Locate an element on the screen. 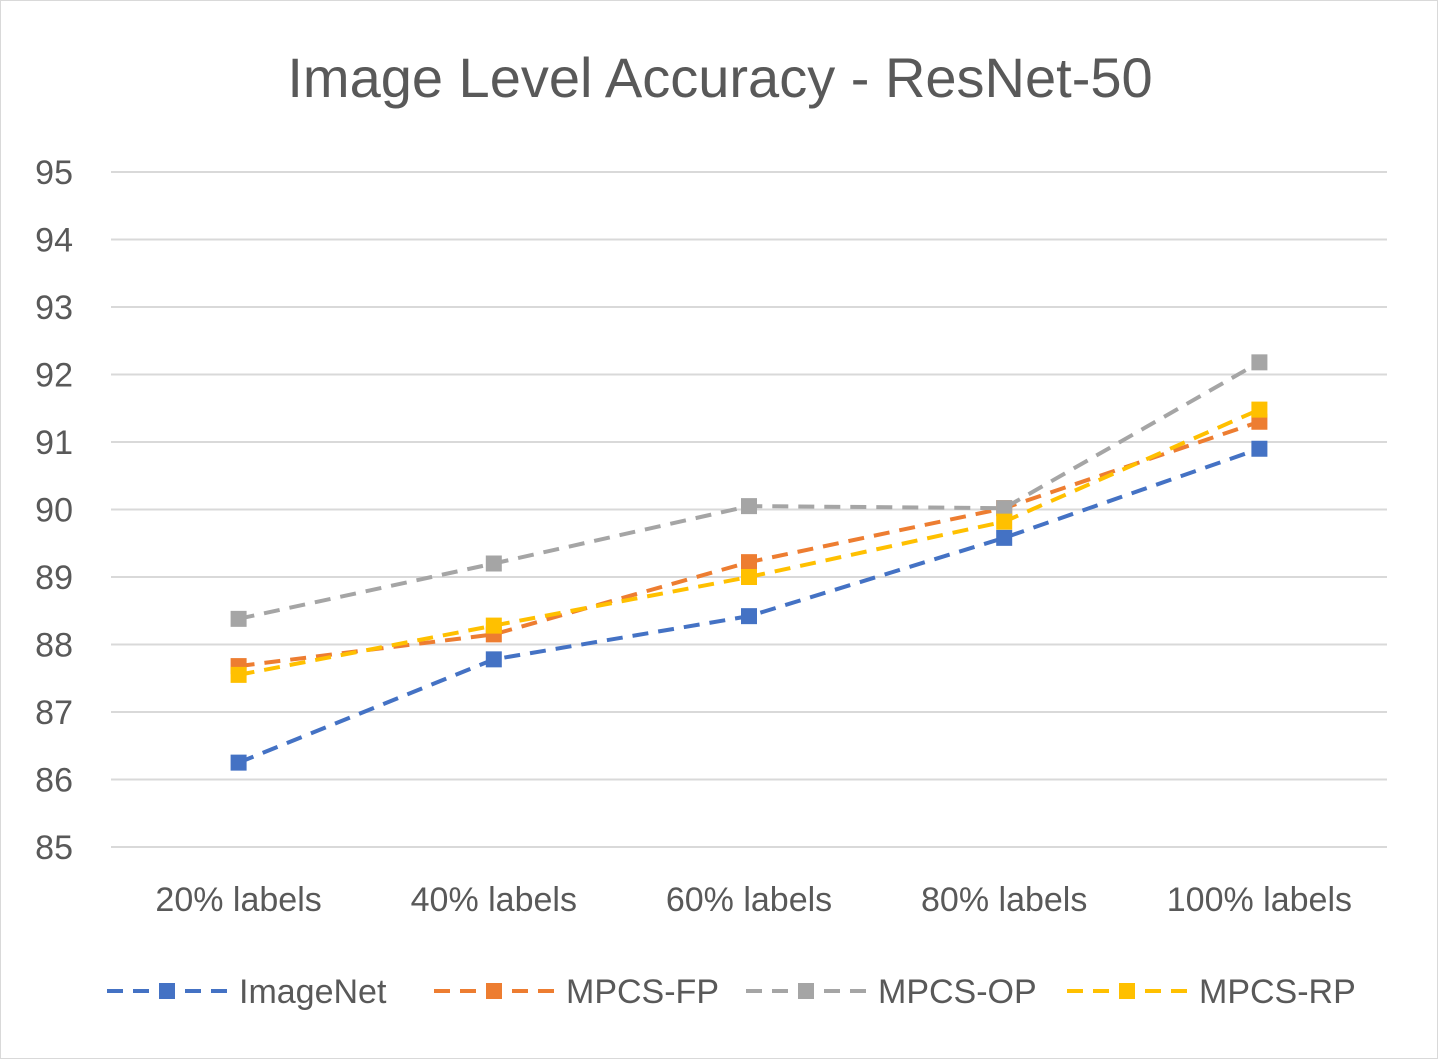 The width and height of the screenshot is (1438, 1059). x-tick-label: 40% labels is located at coordinates (494, 900).